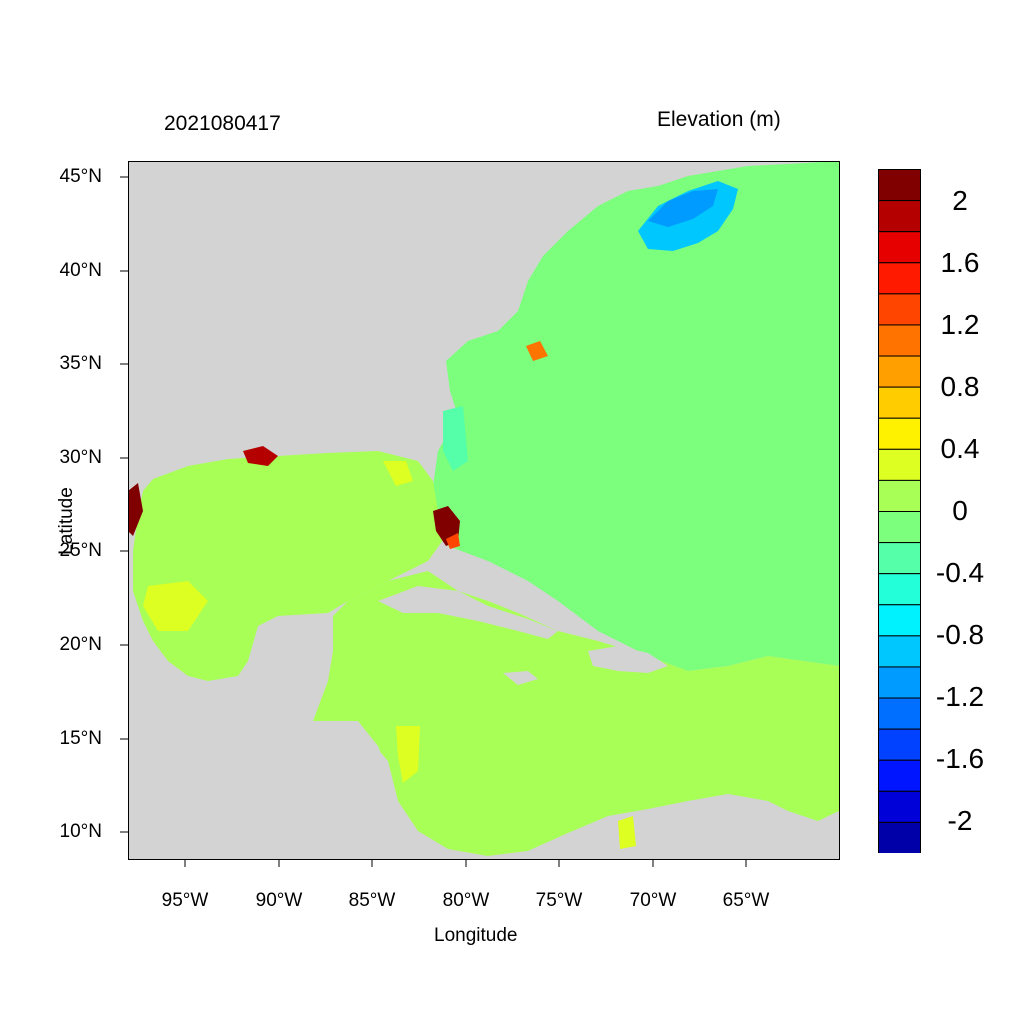  Describe the element at coordinates (80, 550) in the screenshot. I see `y-tick: 25°N` at that location.